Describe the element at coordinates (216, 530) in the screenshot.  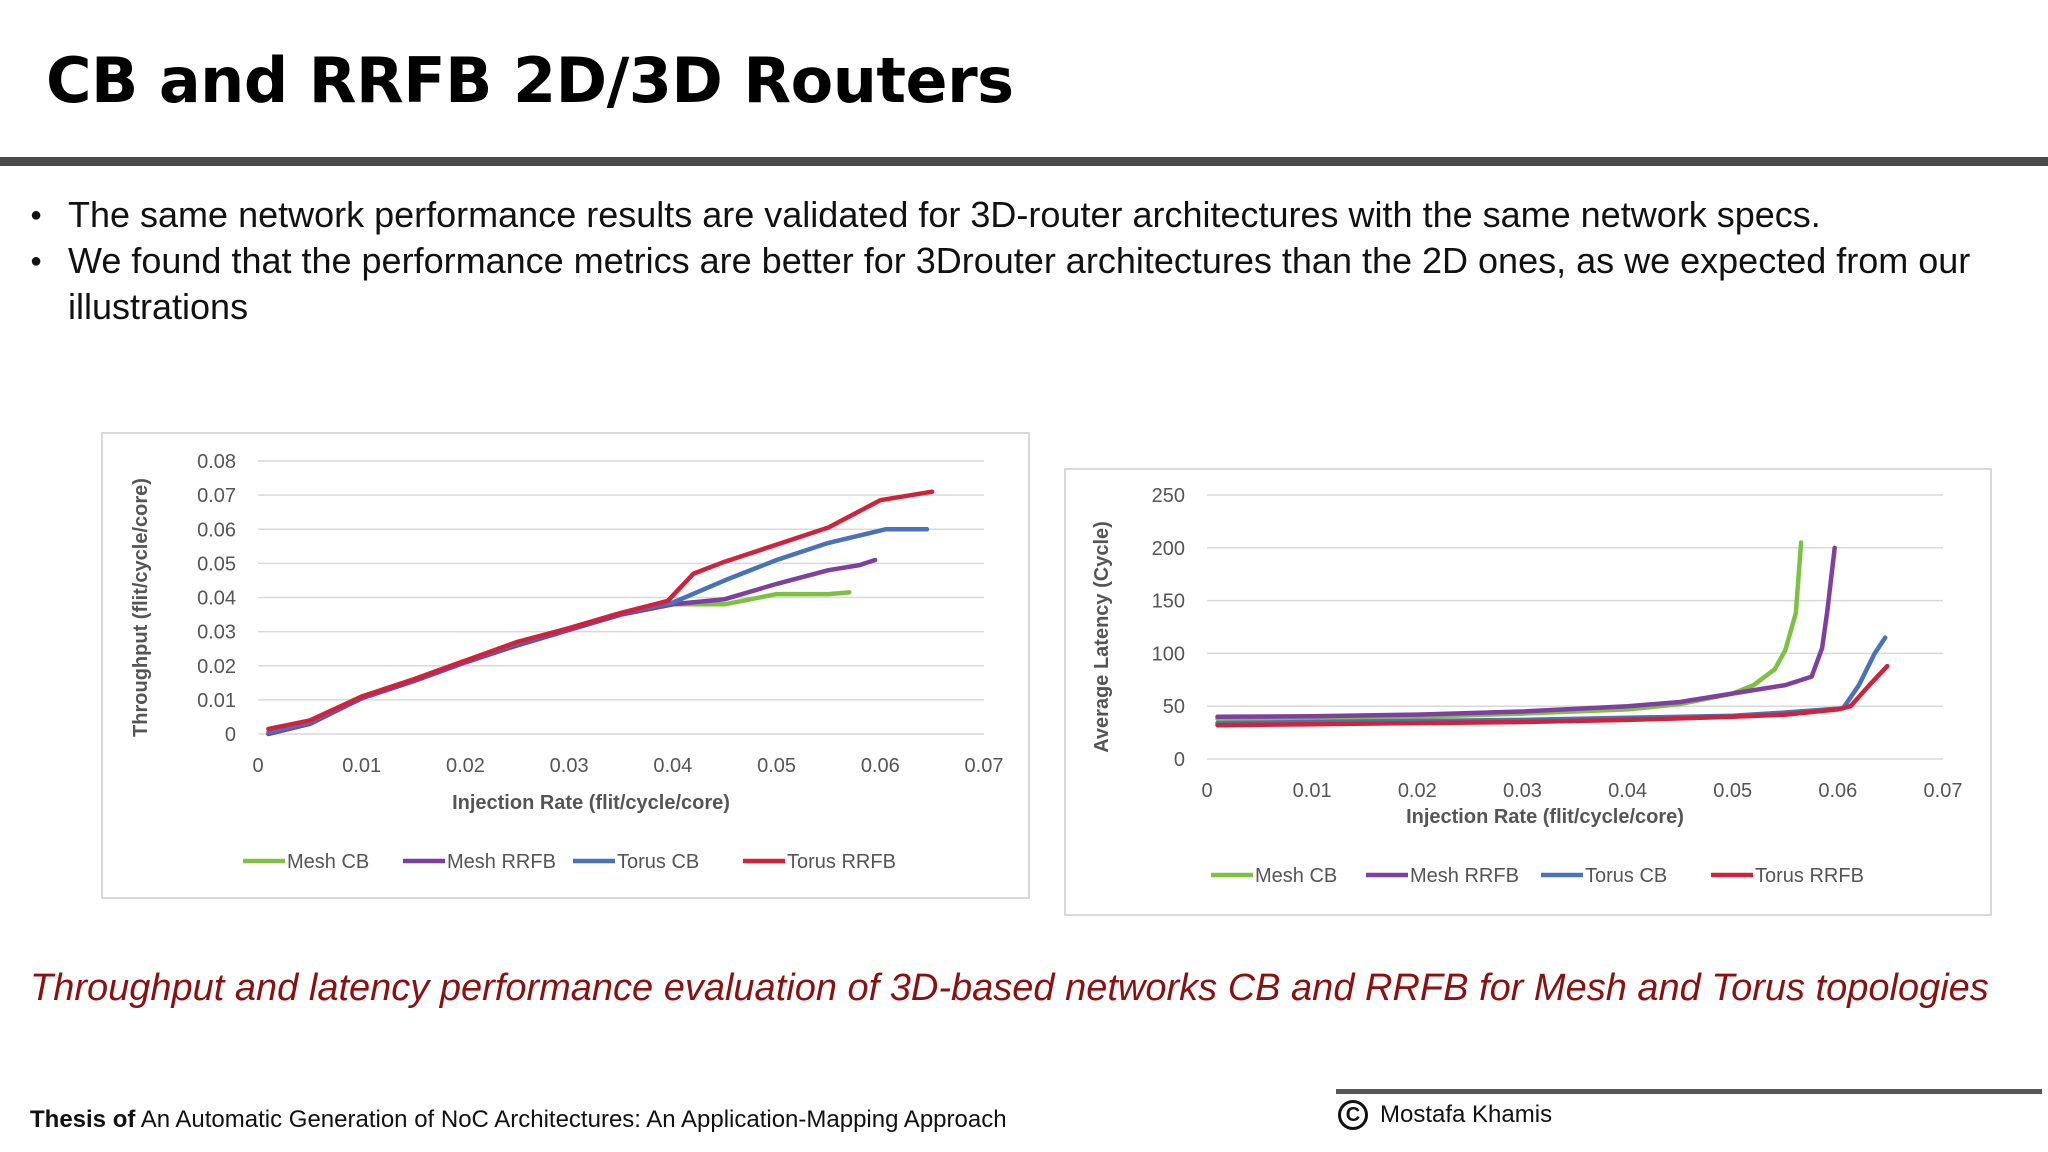
I see `y-tick-label: 0.06` at that location.